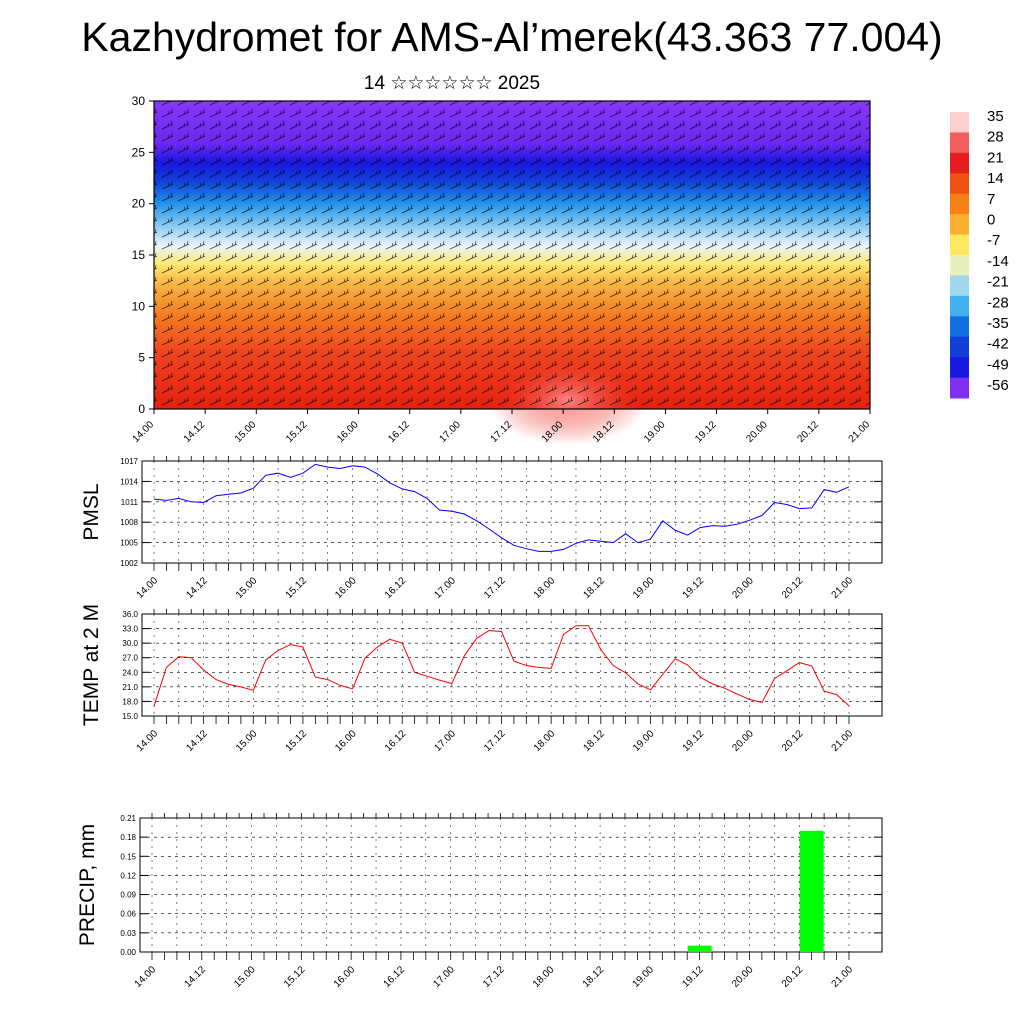 The width and height of the screenshot is (1024, 1024). What do you see at coordinates (91, 665) in the screenshot?
I see `y-axis-label: TEMP at 2 M` at bounding box center [91, 665].